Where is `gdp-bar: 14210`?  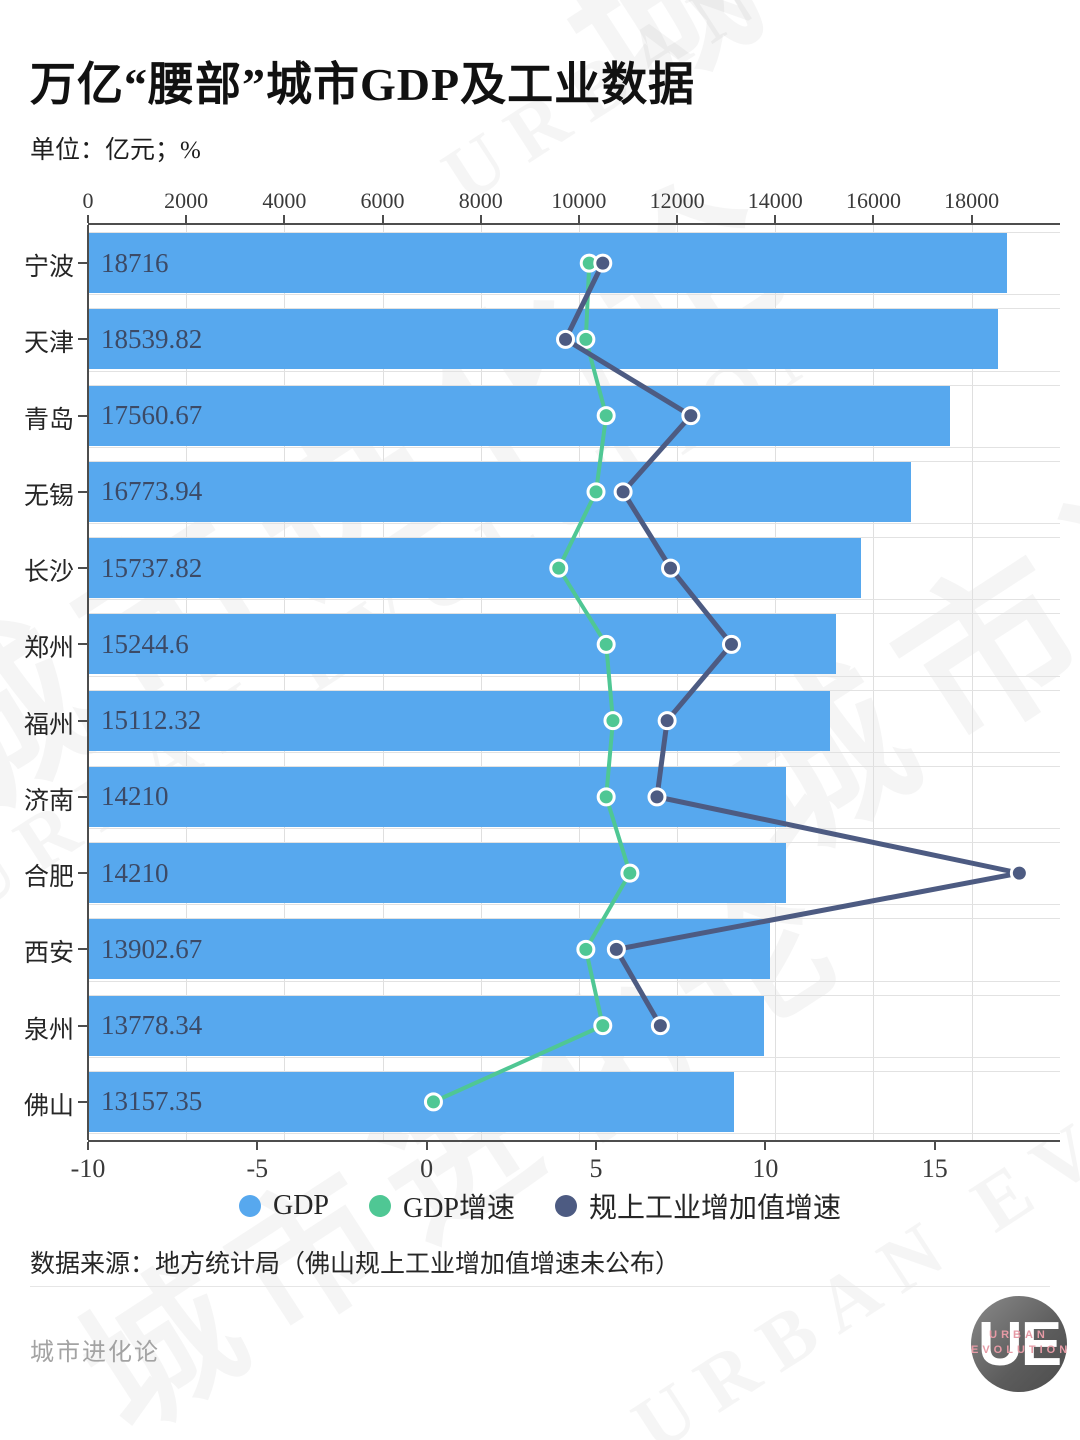 gdp-bar: 14210 is located at coordinates (437, 873).